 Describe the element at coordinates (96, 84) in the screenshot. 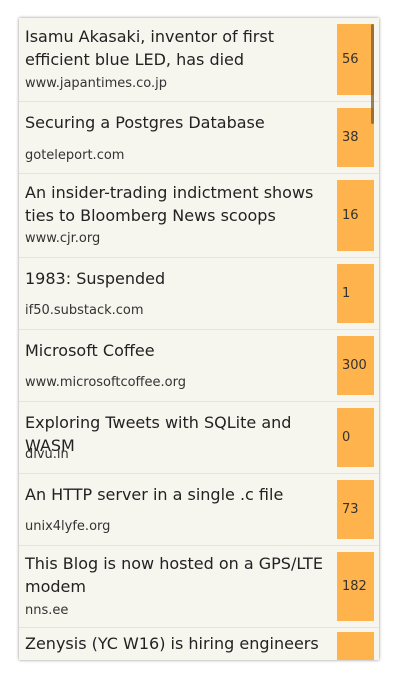

I see `story-domain: www.japantimes.co.jp` at that location.